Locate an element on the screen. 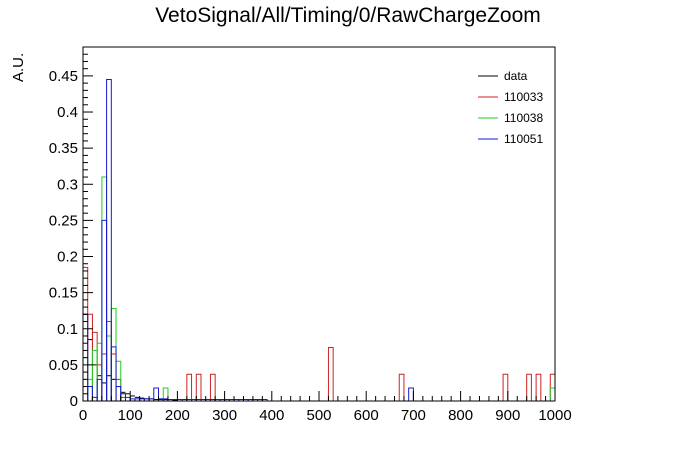 The height and width of the screenshot is (472, 696). y-tick-label: 0.25 is located at coordinates (63, 220).